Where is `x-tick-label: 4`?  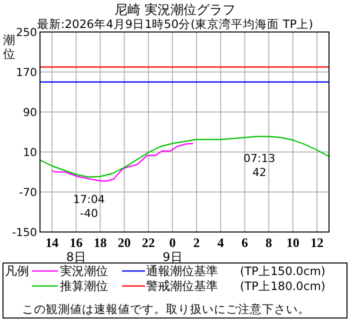 x-tick-label: 4 is located at coordinates (220, 242).